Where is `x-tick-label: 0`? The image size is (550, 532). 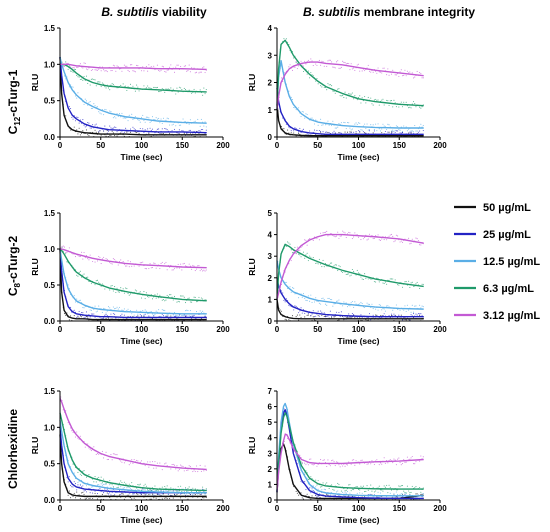 x-tick-label: 0 is located at coordinates (277, 508).